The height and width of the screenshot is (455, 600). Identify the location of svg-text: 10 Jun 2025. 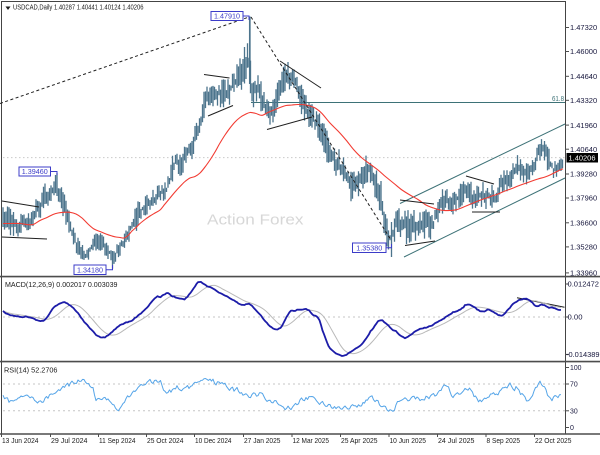
(408, 440).